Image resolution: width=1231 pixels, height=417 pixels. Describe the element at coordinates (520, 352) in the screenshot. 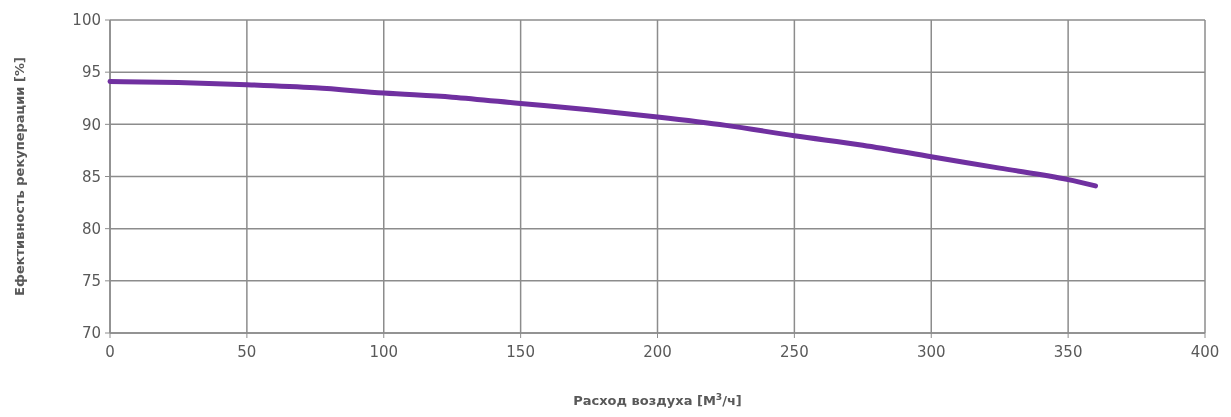

I see `x-tick-label: 150` at that location.